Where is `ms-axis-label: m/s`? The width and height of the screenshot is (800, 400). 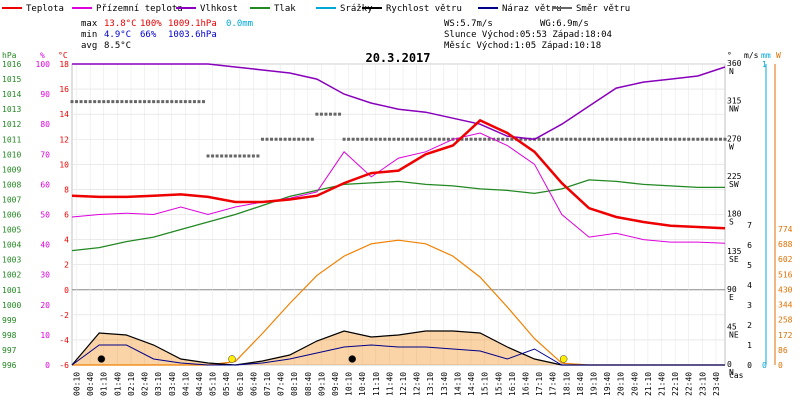 ms-axis-label: m/s is located at coordinates (751, 55).